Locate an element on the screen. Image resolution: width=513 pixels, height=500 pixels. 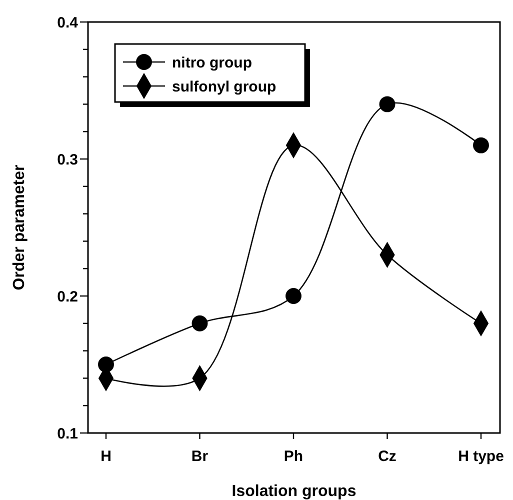
x-tick-label: H type is located at coordinates (481, 456).